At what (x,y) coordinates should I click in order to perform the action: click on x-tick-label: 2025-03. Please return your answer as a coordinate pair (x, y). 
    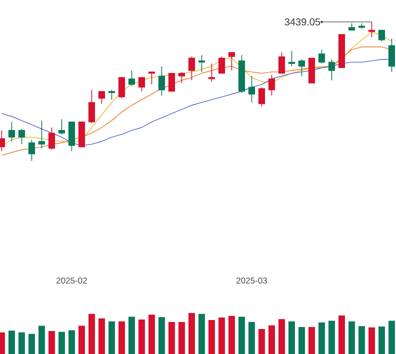
    Looking at the image, I should click on (251, 281).